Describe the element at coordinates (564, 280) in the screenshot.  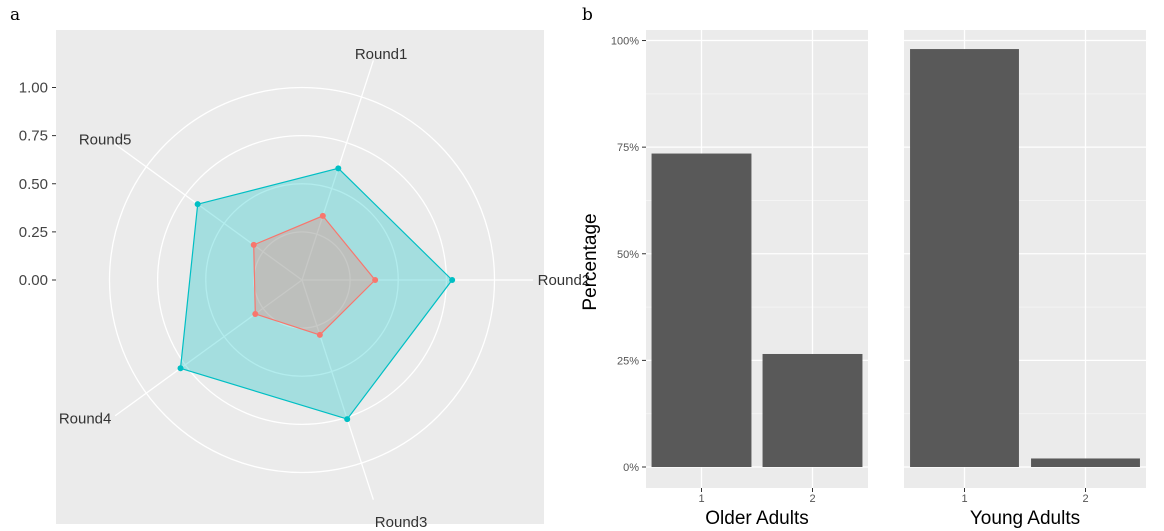
I see `radar-category-label: Round2` at that location.